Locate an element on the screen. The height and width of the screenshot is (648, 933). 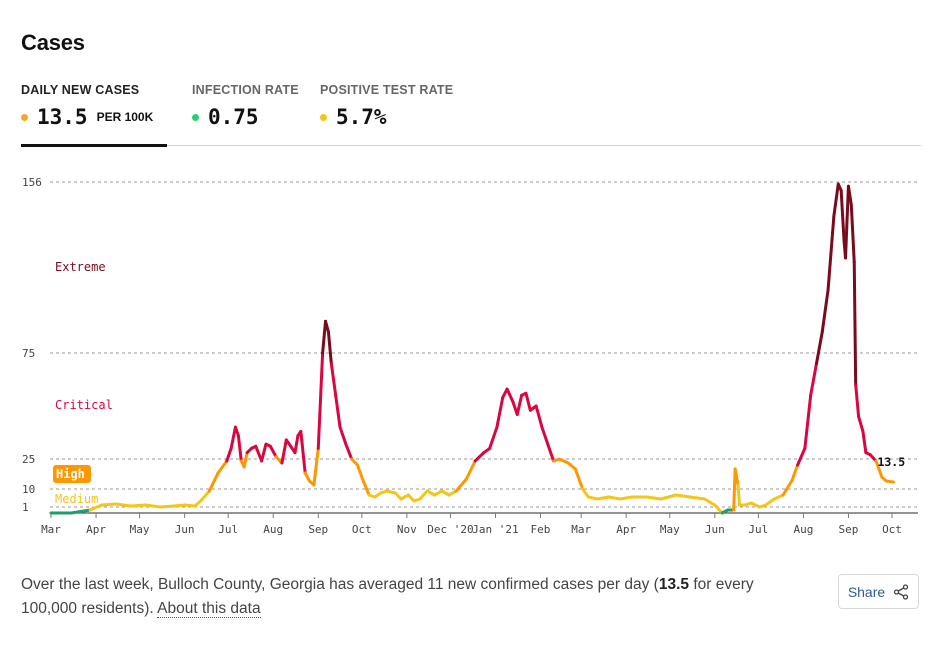
tab-infection-rate: INFECTION RATE 0.75 is located at coordinates (248, 113).